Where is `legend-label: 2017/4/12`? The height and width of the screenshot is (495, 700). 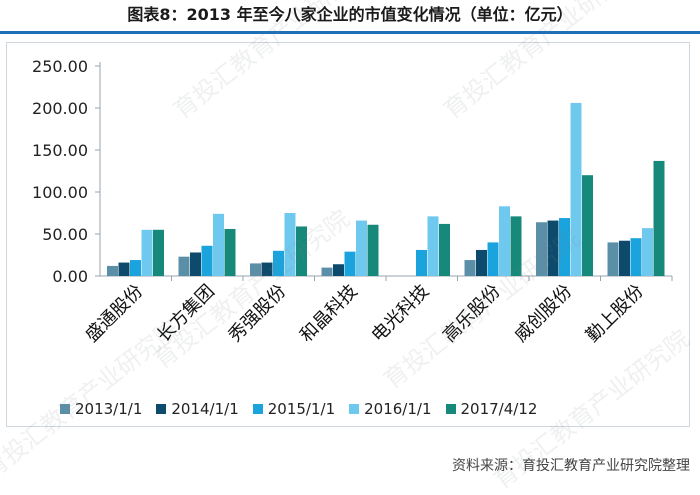 legend-label: 2017/4/12 is located at coordinates (499, 409).